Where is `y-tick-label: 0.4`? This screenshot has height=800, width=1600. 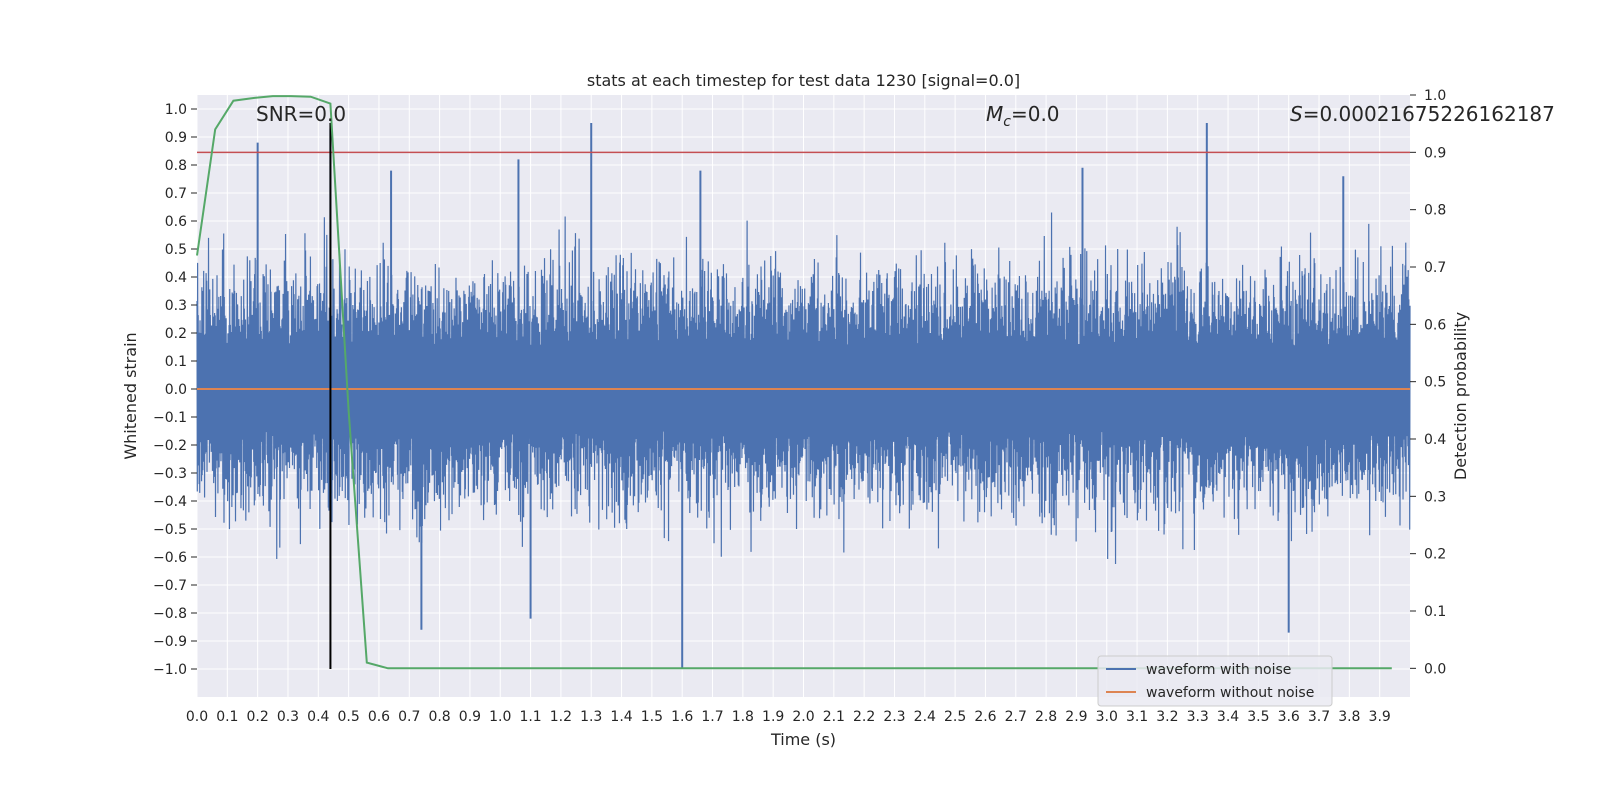 y-tick-label: 0.4 is located at coordinates (176, 278).